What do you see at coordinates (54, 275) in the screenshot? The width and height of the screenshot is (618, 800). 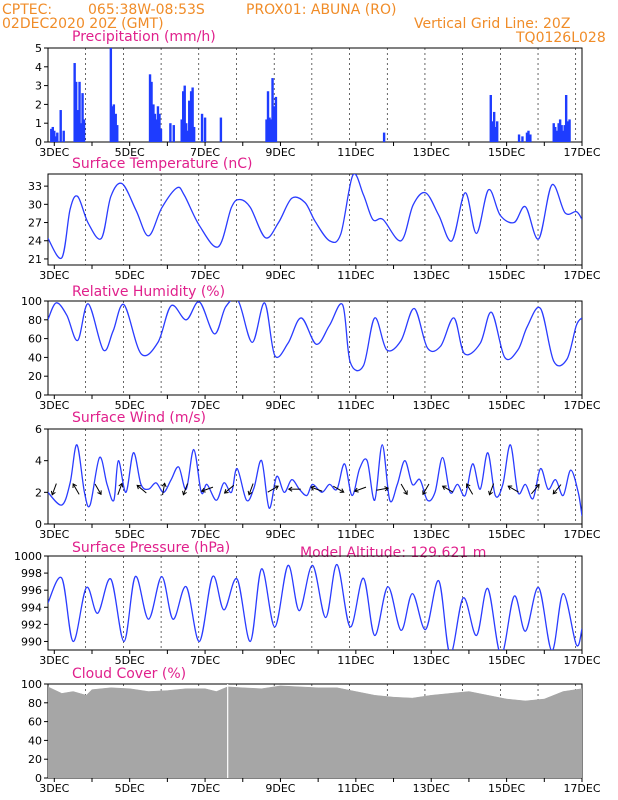 I see `temperature-xtick-label: 3DEC` at bounding box center [54, 275].